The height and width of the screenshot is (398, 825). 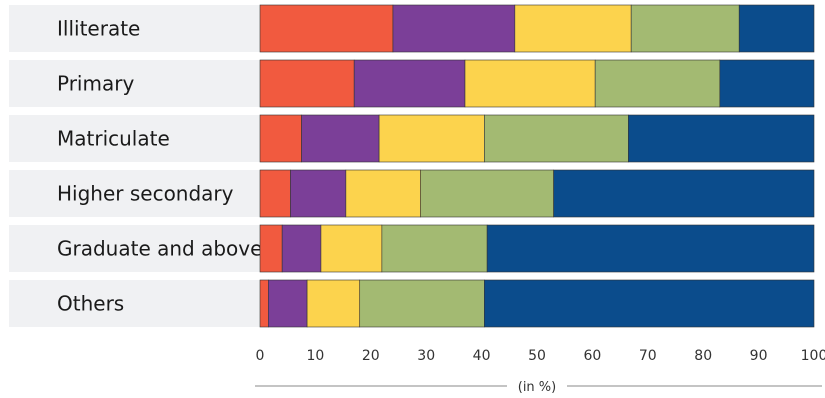 I want to click on x-tick-label: 100, so click(x=813, y=356).